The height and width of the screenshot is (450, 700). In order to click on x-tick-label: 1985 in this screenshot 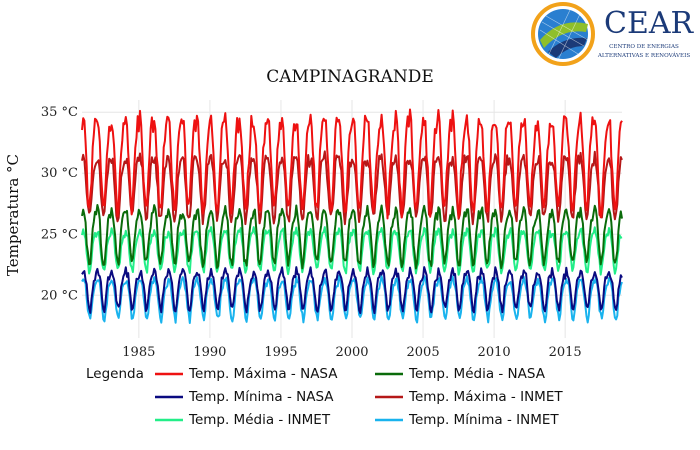, I will do `click(138, 352)`.